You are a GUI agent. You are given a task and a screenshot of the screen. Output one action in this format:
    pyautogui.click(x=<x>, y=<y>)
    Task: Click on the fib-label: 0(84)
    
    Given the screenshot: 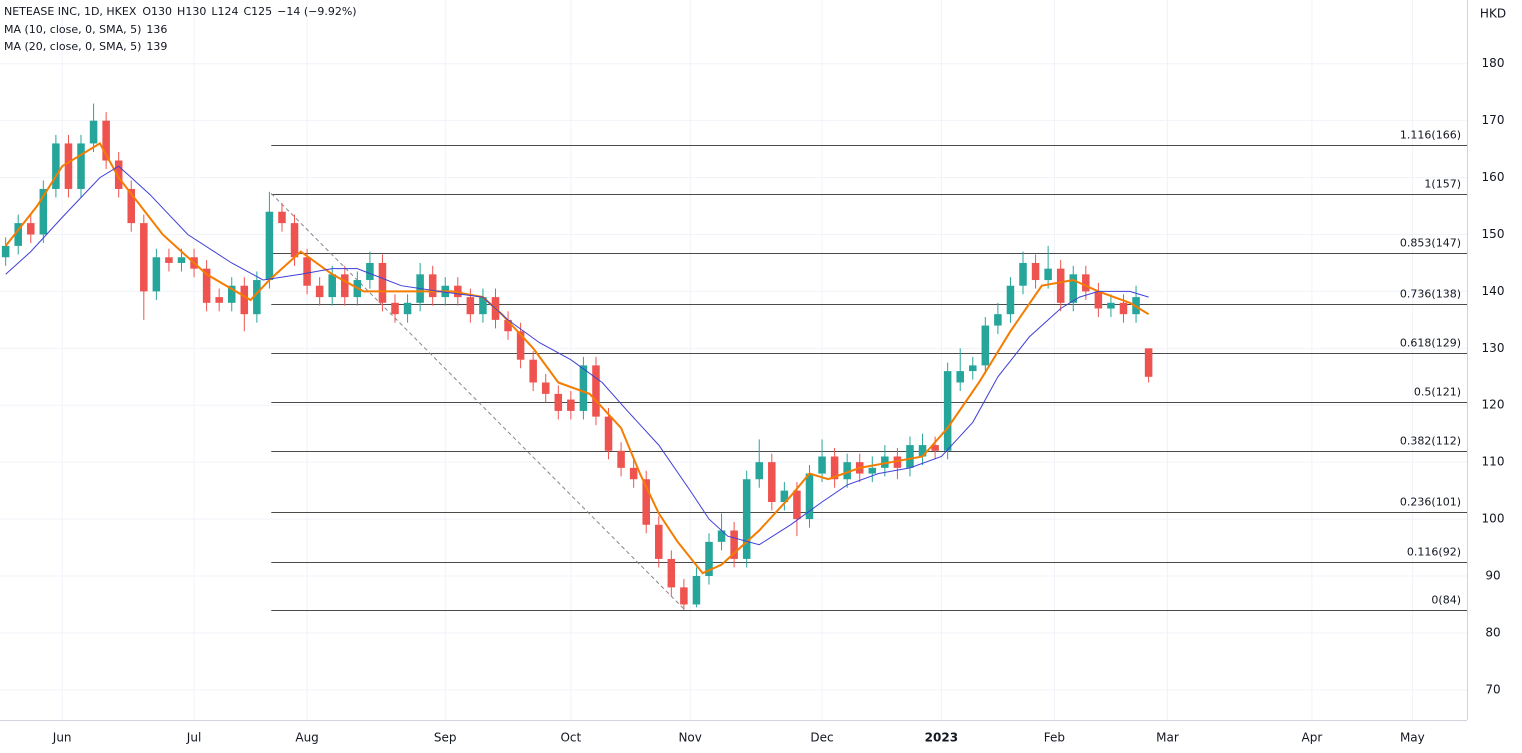 What is the action you would take?
    pyautogui.click(x=1446, y=600)
    